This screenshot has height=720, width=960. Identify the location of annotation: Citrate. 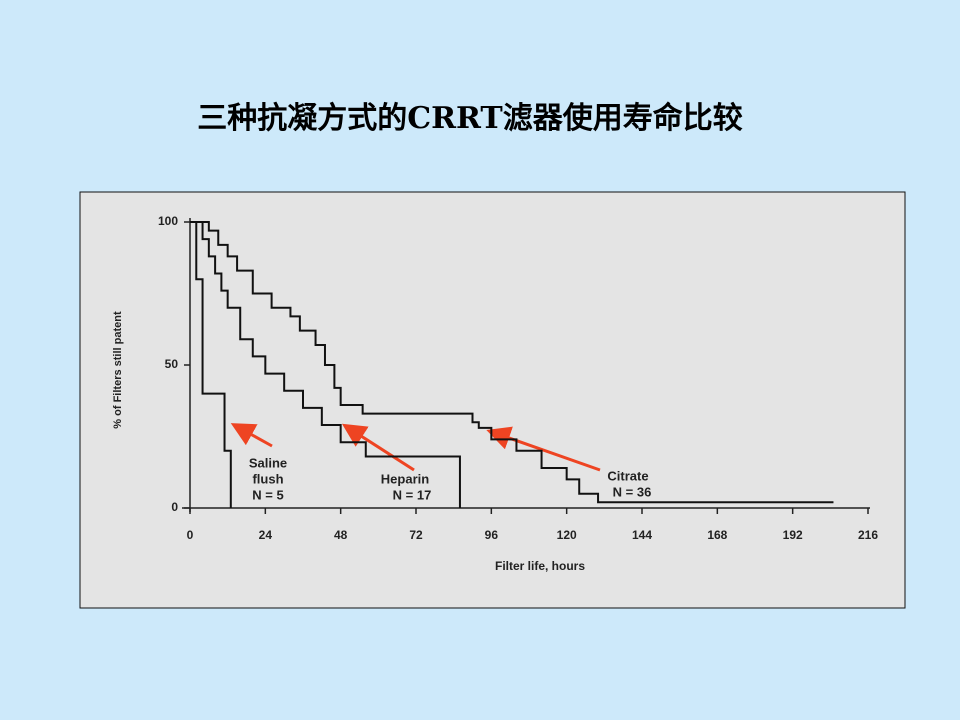
(627, 475).